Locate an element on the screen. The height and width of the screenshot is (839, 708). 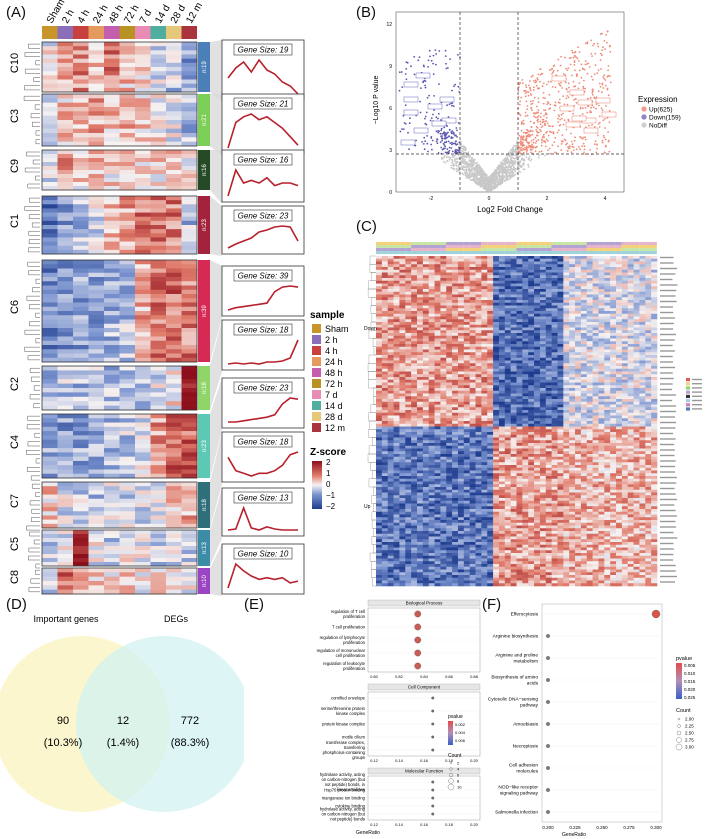
kegg-legend-pvalue-title: pvalue is located at coordinates (684, 659).